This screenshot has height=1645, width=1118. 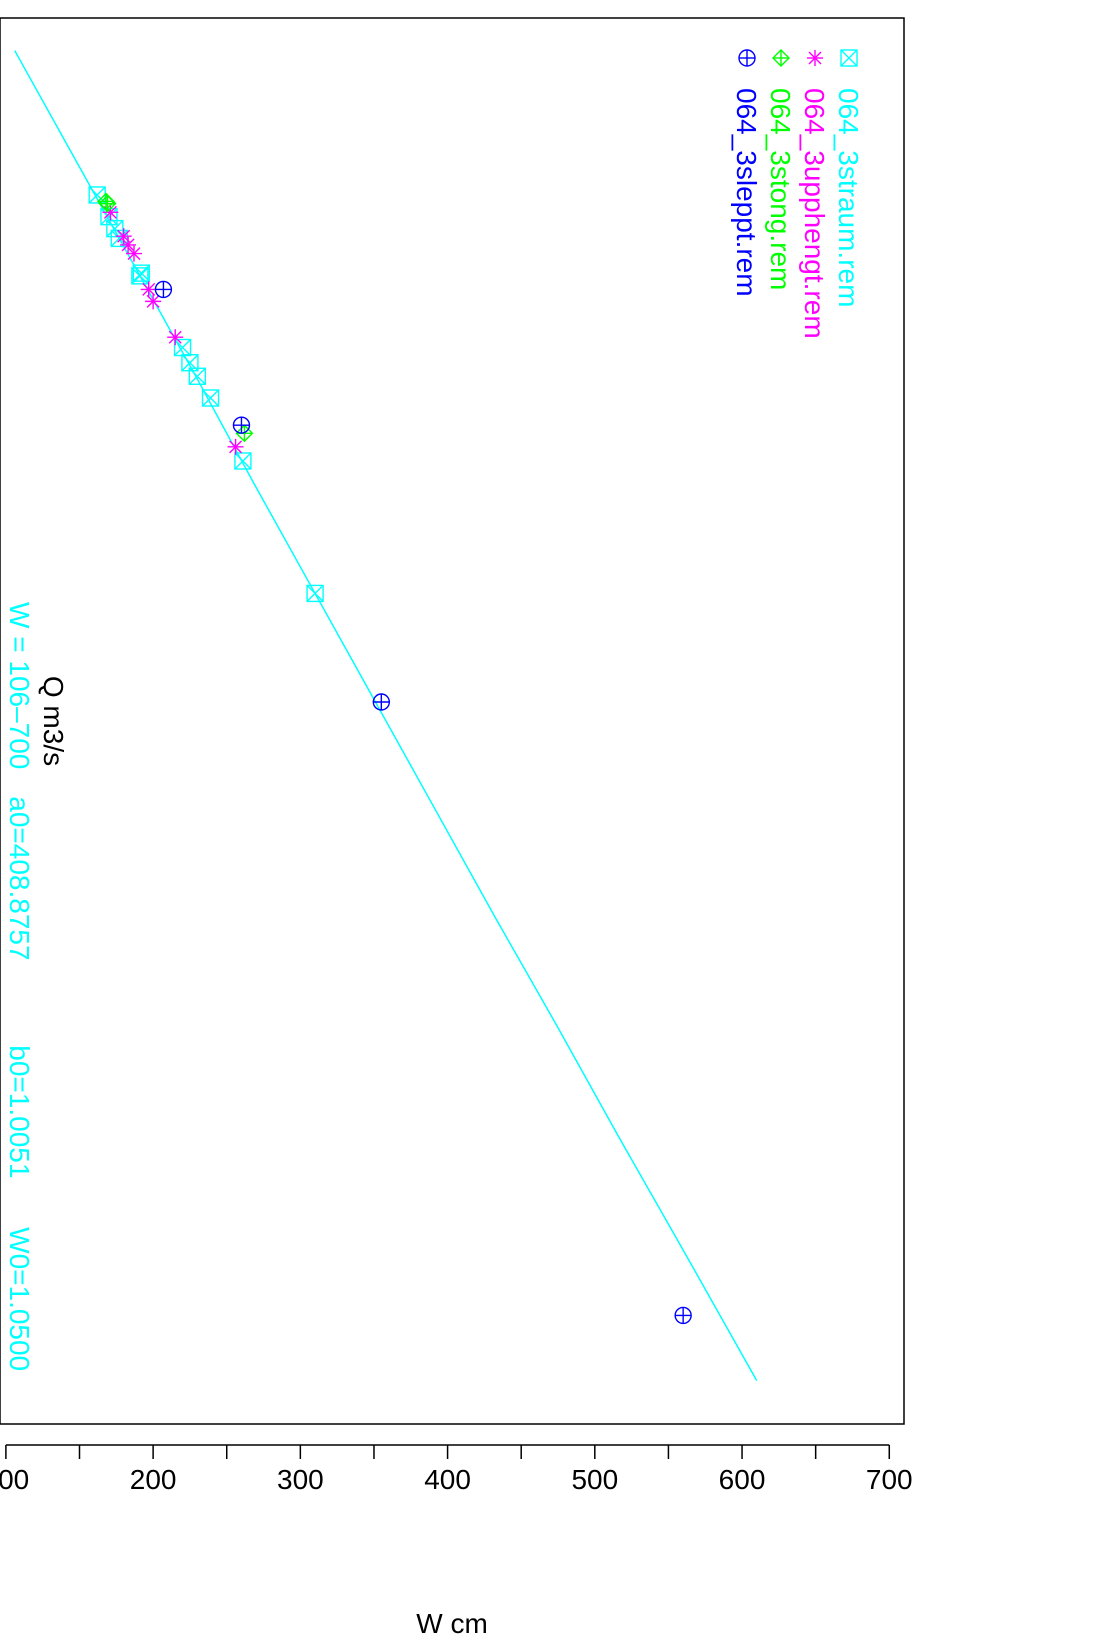 What do you see at coordinates (14, 1479) in the screenshot?
I see `y-tick-label: 100` at bounding box center [14, 1479].